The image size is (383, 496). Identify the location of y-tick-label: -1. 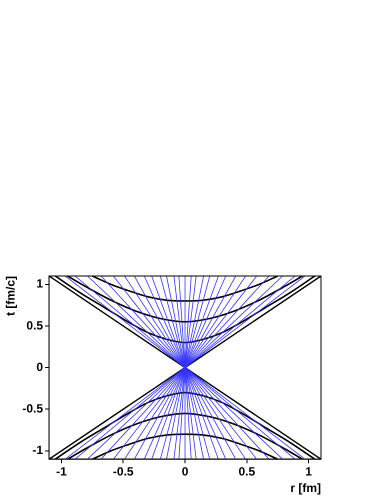
(38, 450).